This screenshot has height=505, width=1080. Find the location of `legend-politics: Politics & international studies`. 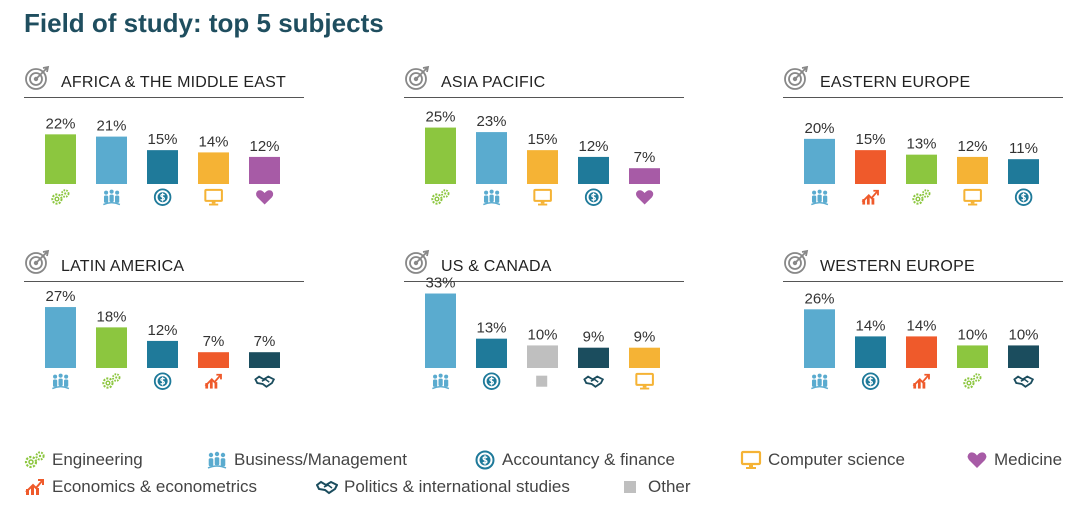

legend-politics: Politics & international studies is located at coordinates (443, 487).